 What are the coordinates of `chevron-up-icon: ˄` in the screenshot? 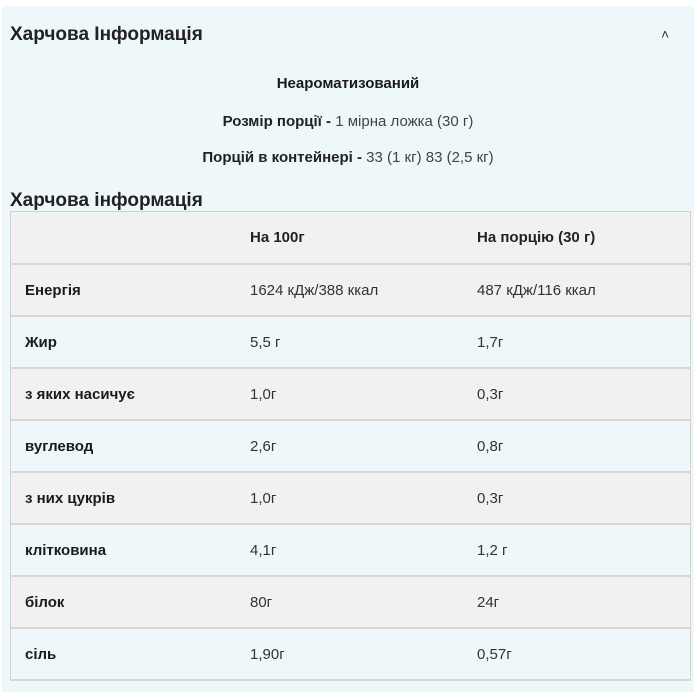 It's located at (665, 34).